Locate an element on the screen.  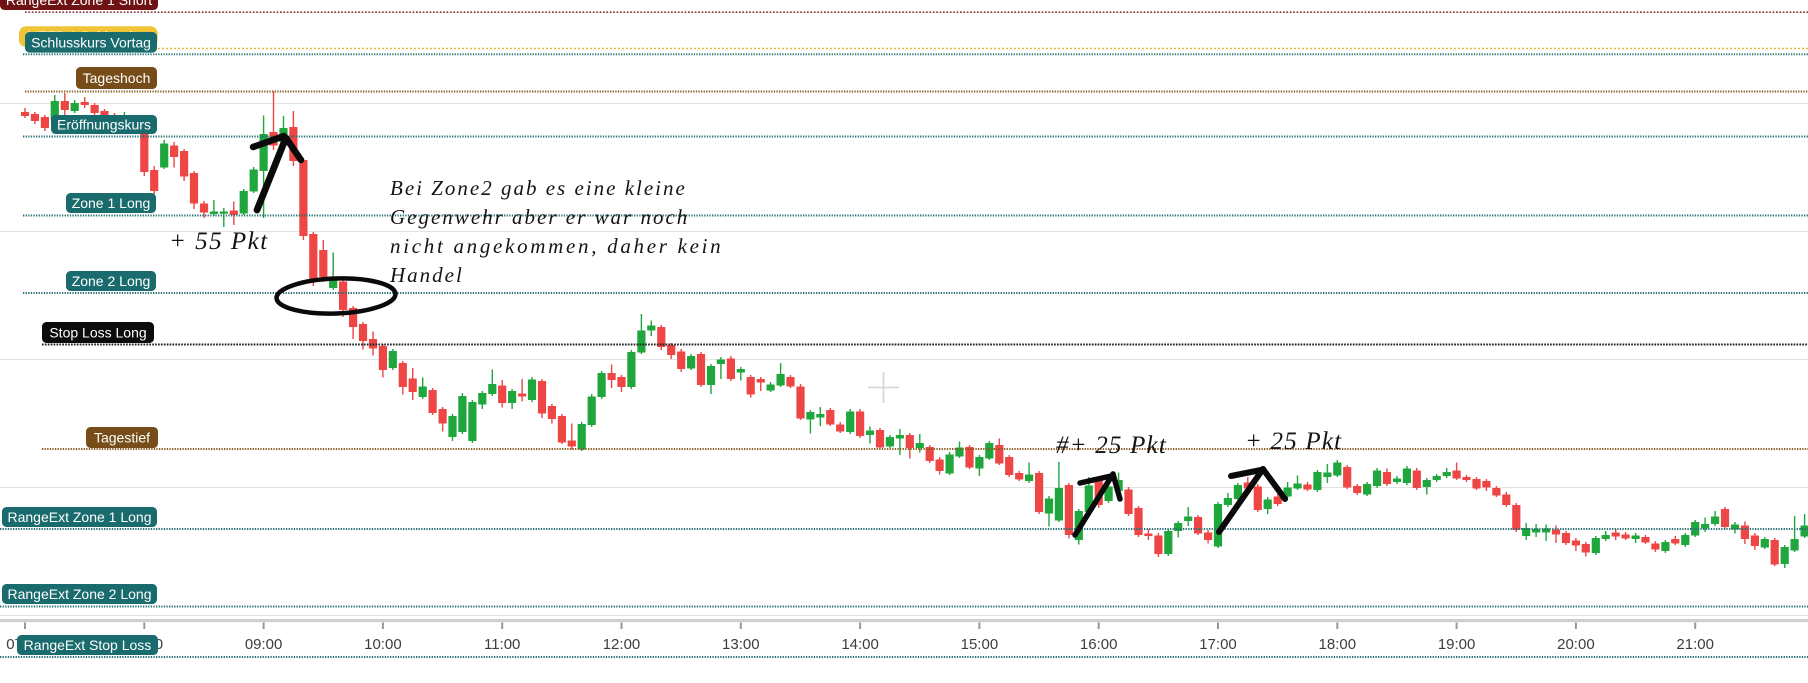
svg-text: 10:00 is located at coordinates (383, 644).